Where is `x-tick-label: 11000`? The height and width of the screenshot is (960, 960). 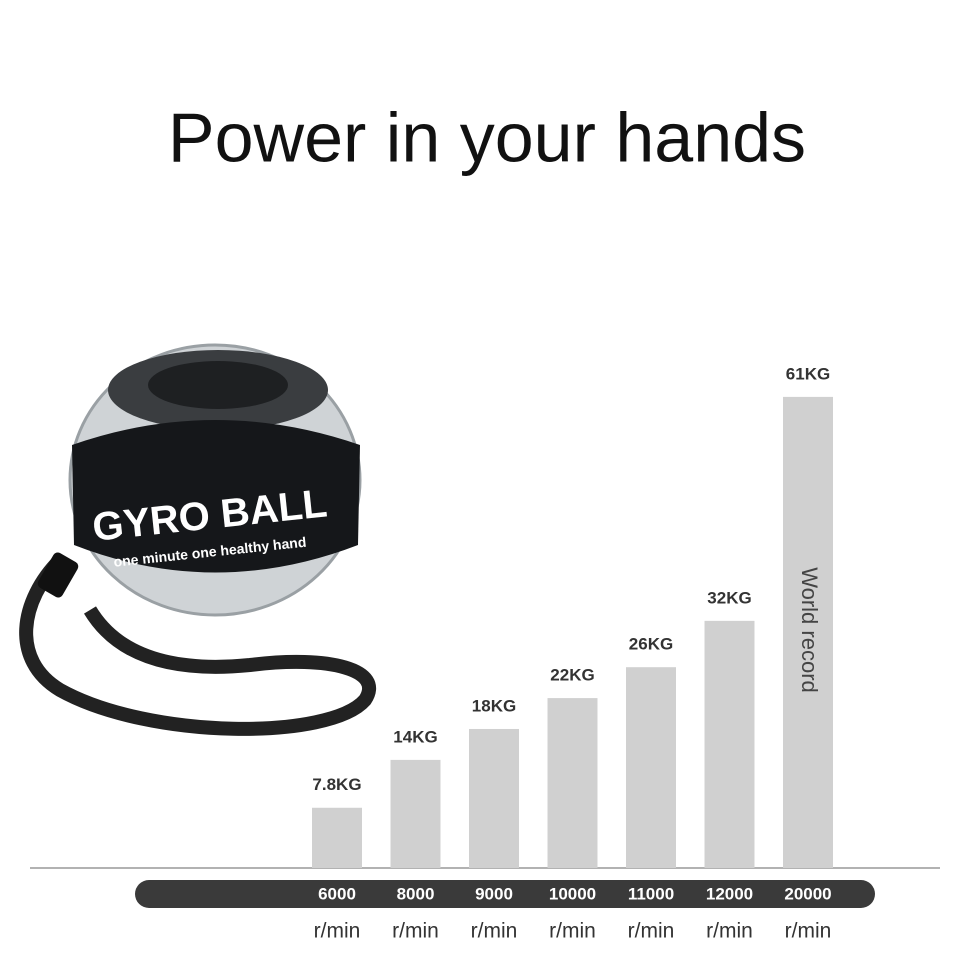 x-tick-label: 11000 is located at coordinates (651, 893).